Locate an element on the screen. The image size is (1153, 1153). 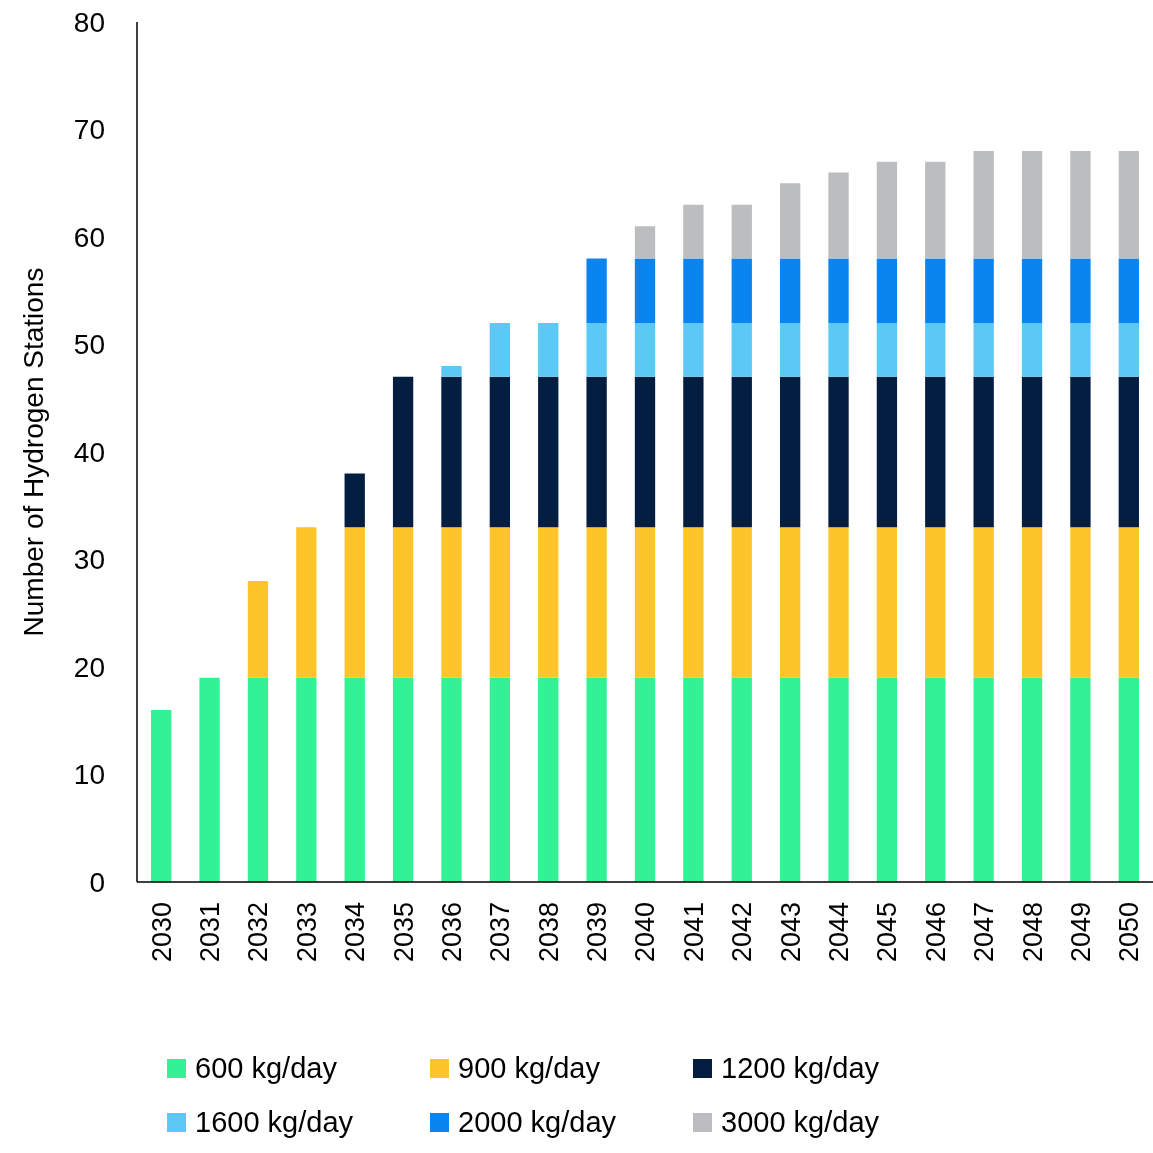
x-tick-label: 2034 is located at coordinates (355, 932).